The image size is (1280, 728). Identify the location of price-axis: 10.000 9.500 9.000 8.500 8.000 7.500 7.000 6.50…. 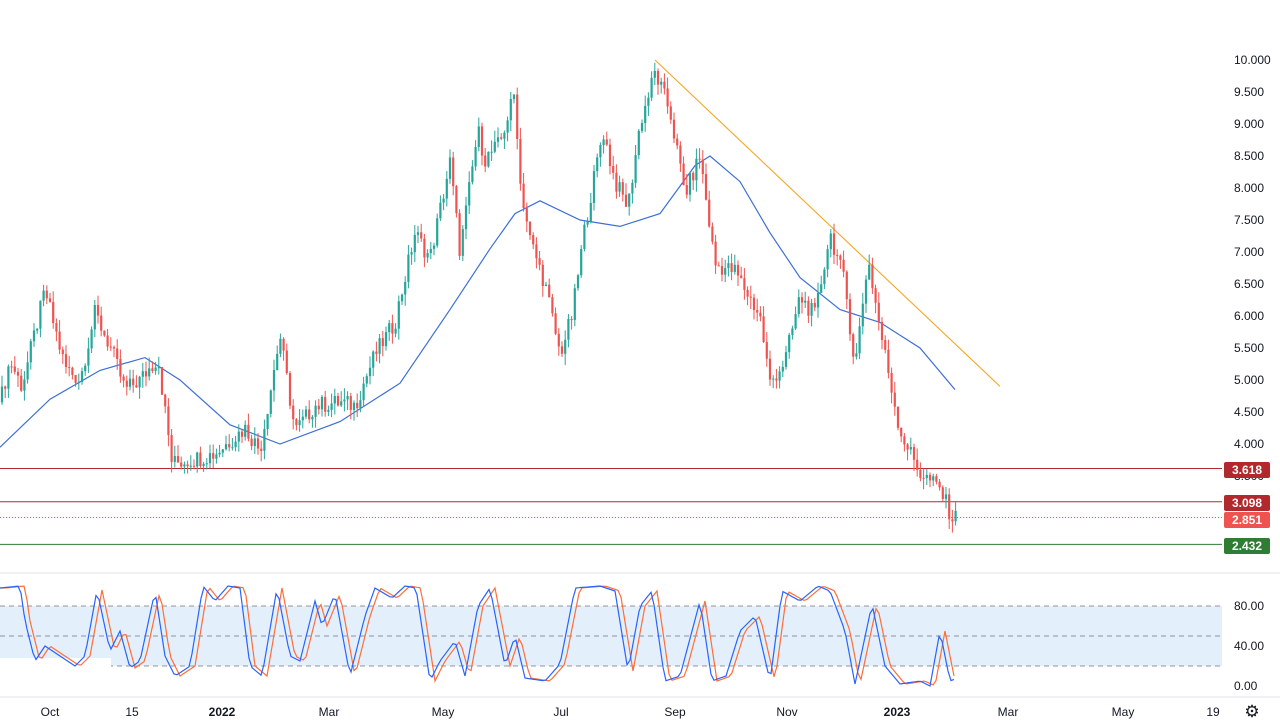
(1252, 268).